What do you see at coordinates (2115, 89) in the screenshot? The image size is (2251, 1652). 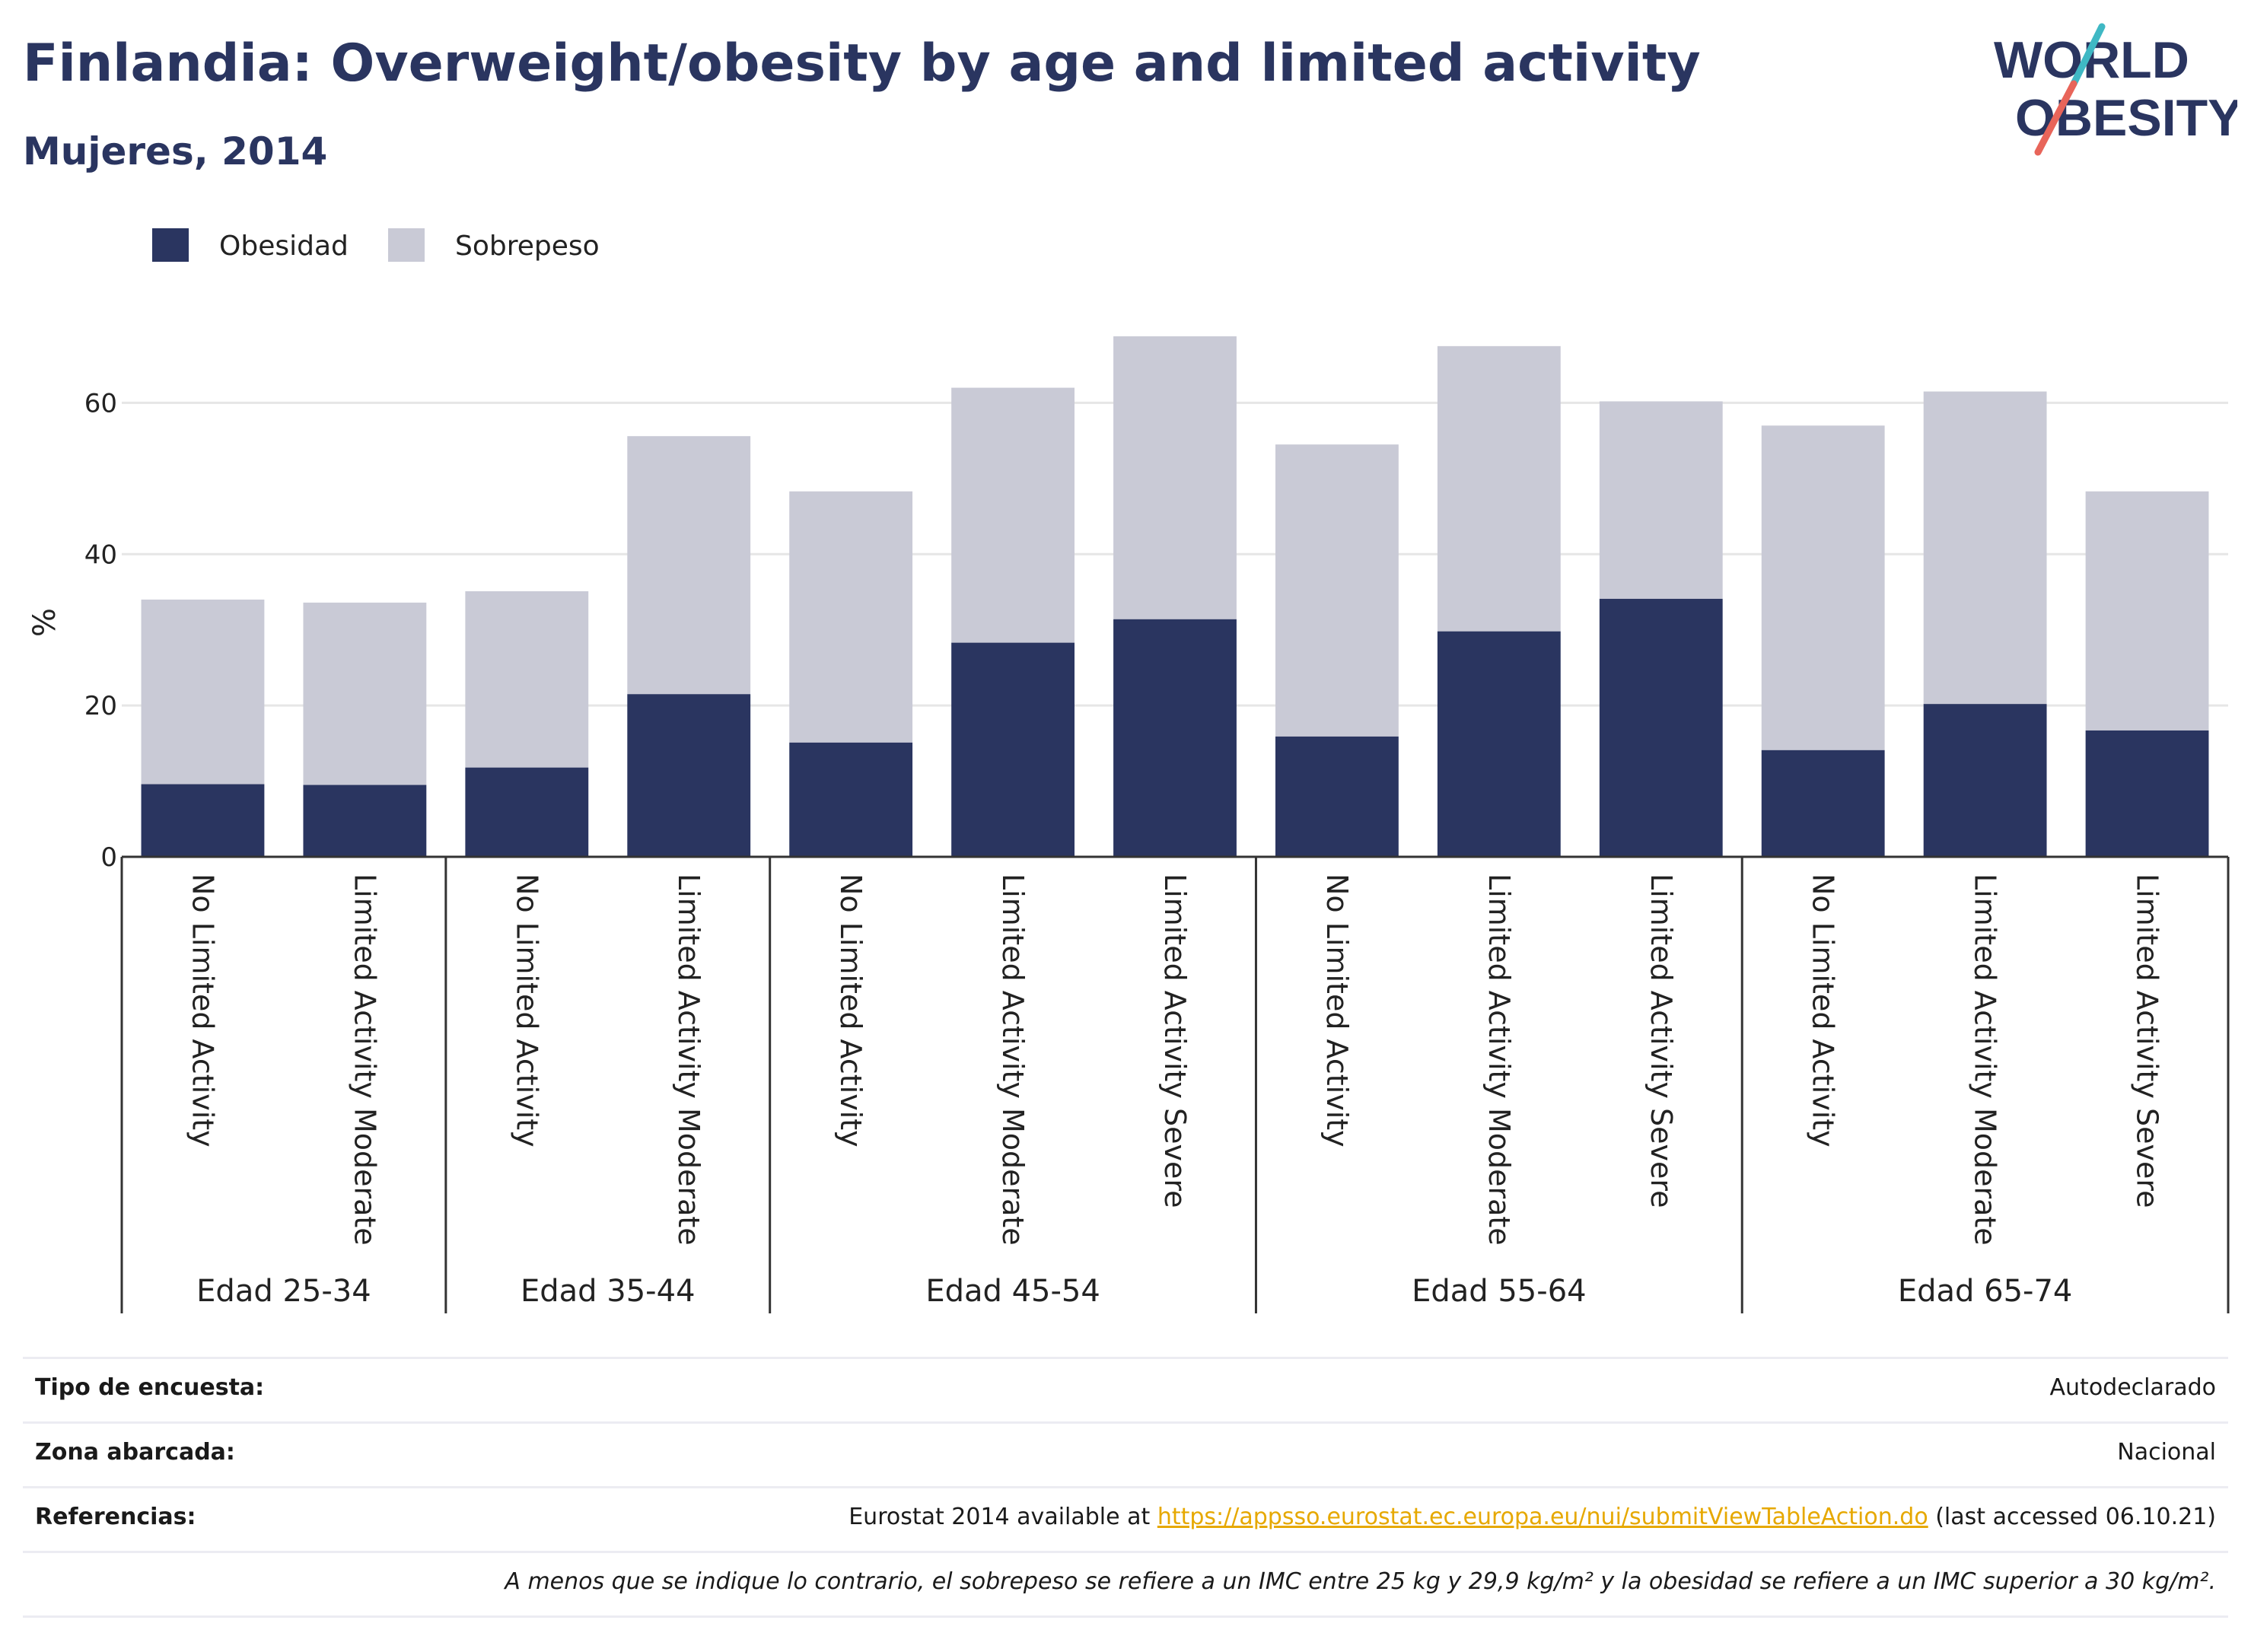 I see `world-obesity-logo: WORLD OBESITY` at bounding box center [2115, 89].